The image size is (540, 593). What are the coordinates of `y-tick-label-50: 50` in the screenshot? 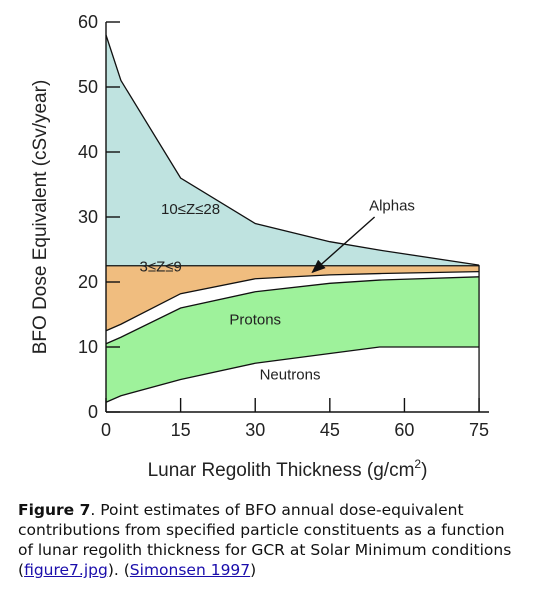 It's located at (88, 87).